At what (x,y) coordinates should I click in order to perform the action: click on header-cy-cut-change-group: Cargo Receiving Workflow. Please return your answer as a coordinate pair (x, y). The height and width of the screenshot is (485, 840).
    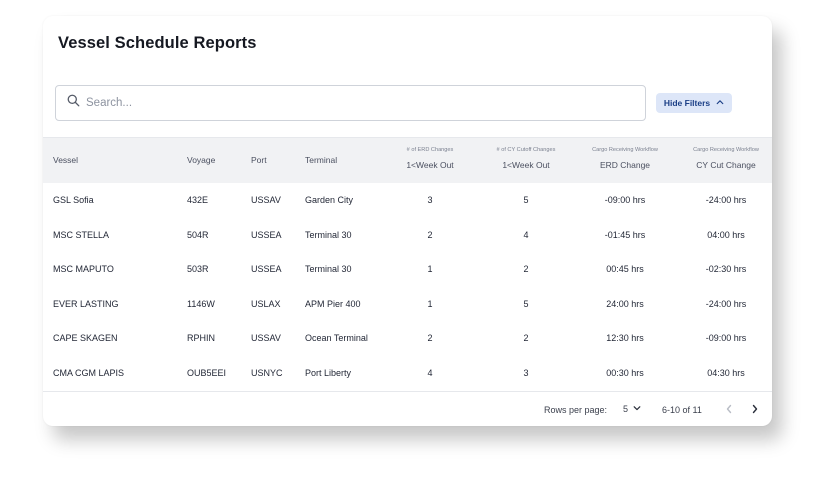
    Looking at the image, I should click on (726, 150).